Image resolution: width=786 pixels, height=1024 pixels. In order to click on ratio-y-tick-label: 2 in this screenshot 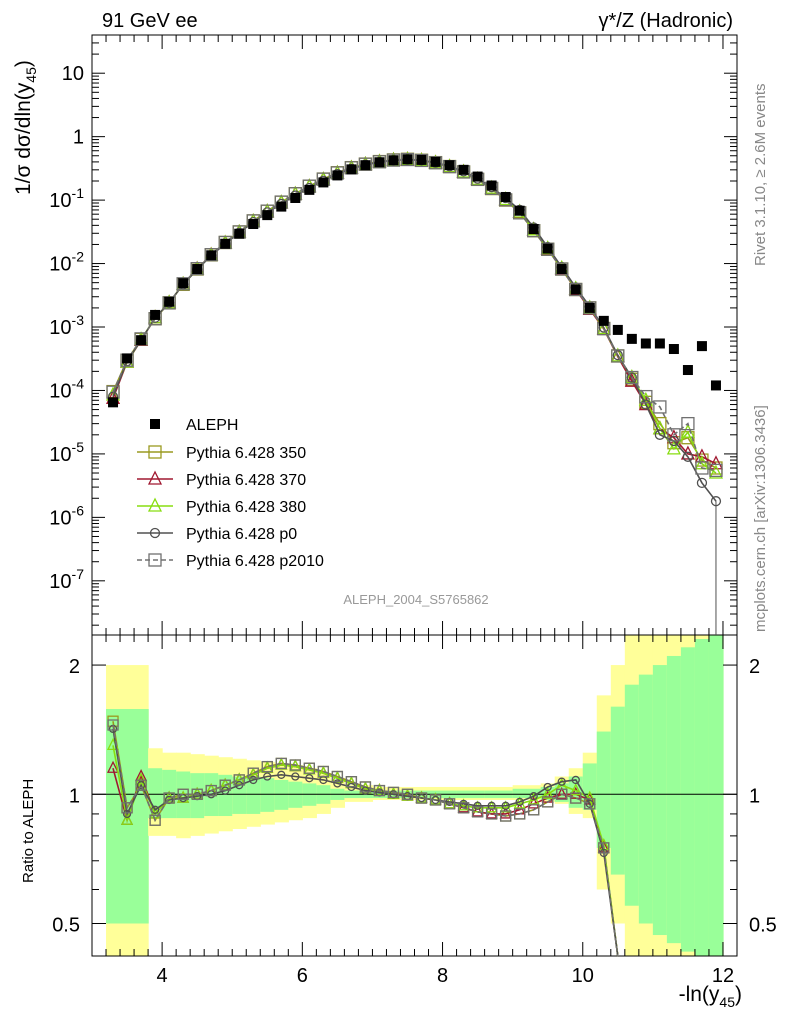, I will do `click(74, 667)`.